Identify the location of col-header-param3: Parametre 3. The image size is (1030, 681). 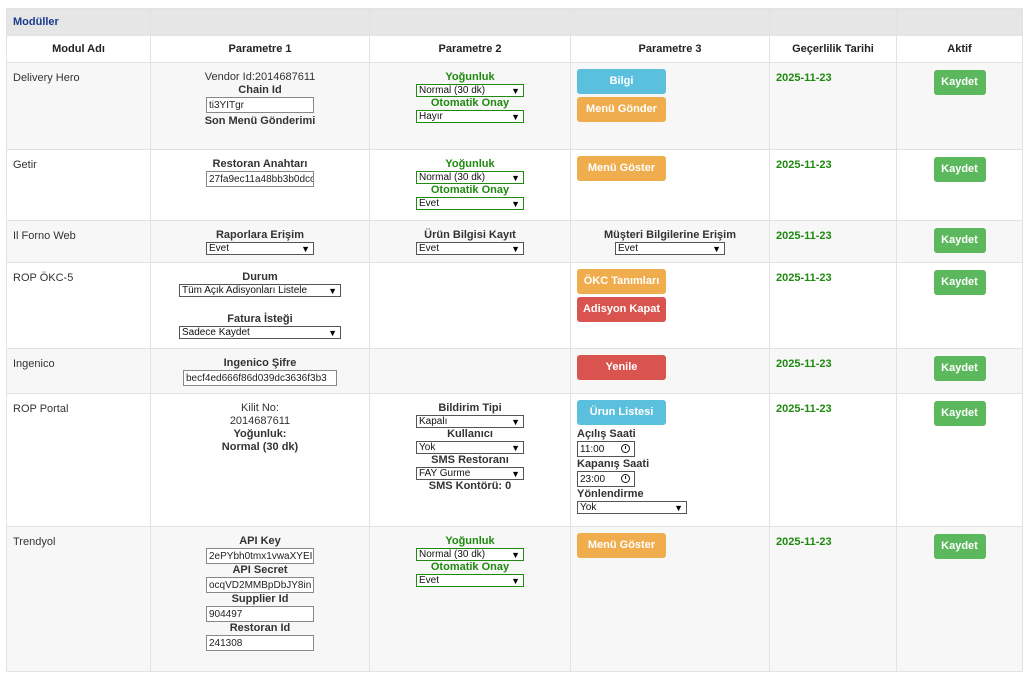
(670, 49).